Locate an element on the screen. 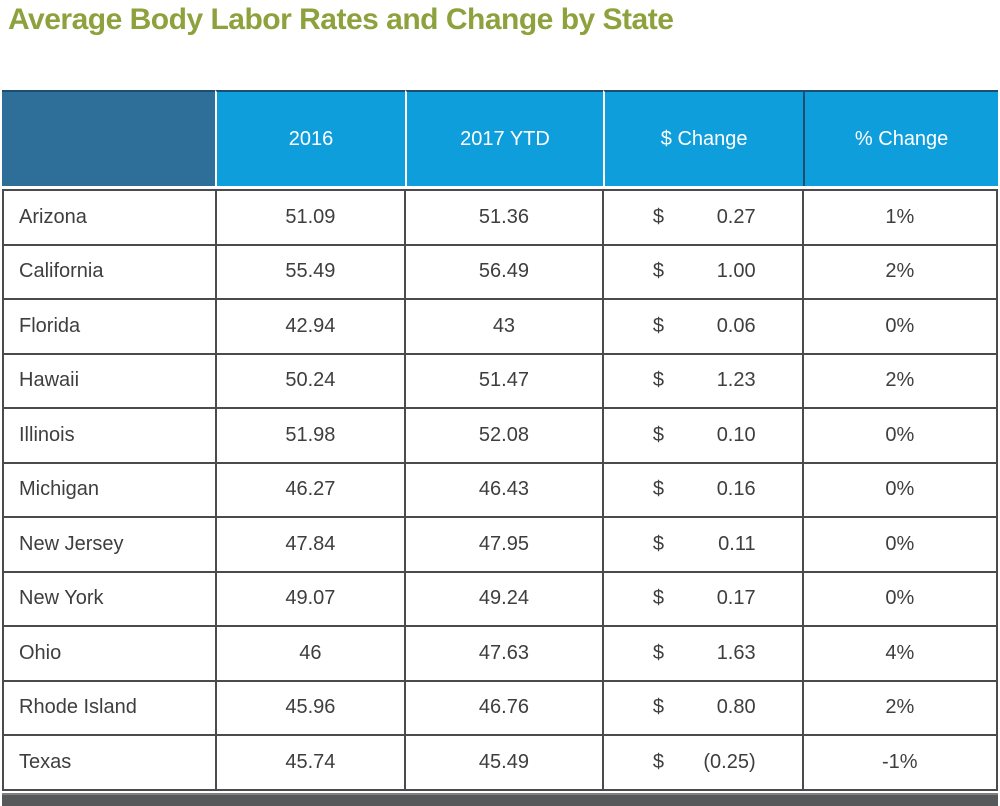 This screenshot has width=1000, height=806. dollar-change-cell: $ (0.25) is located at coordinates (702, 762).